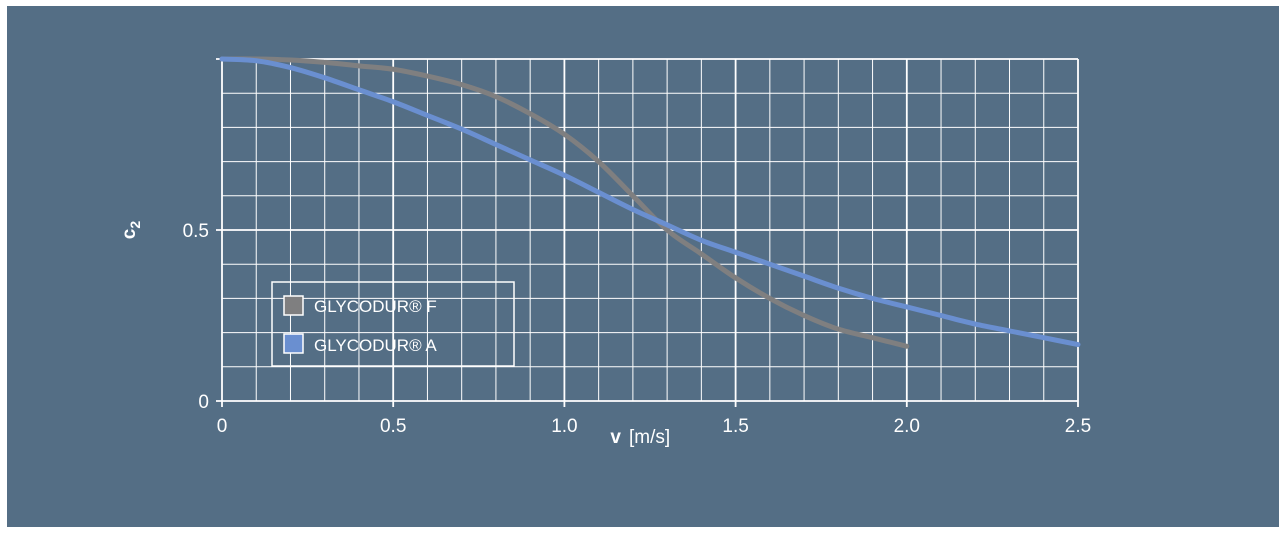 This screenshot has height=533, width=1285. What do you see at coordinates (196, 231) in the screenshot?
I see `y-tick-label: 0.5` at bounding box center [196, 231].